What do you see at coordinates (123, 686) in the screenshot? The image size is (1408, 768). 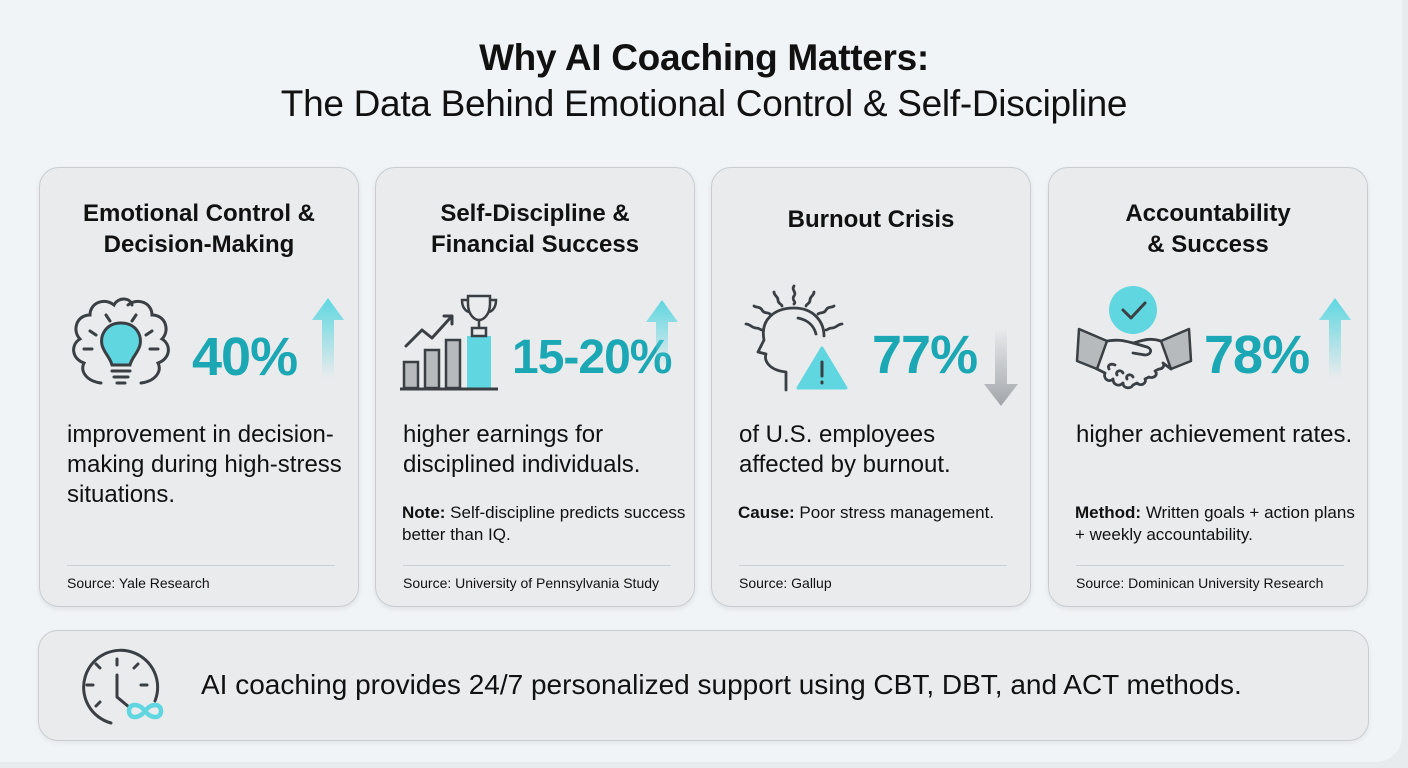 I see `clock-infinity-icon` at bounding box center [123, 686].